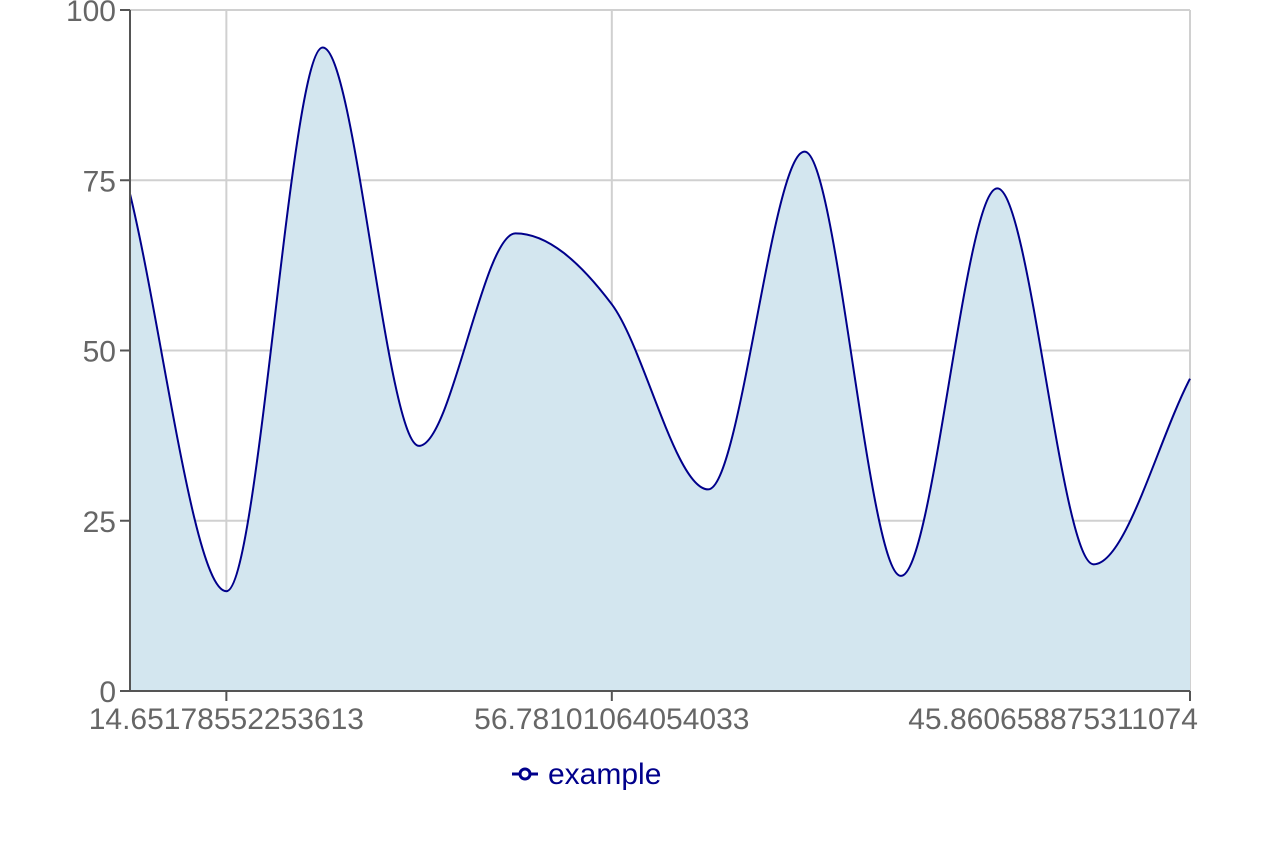 This screenshot has height=854, width=1268. Describe the element at coordinates (611, 719) in the screenshot. I see `x-tick-label: 56.78101064054033` at that location.